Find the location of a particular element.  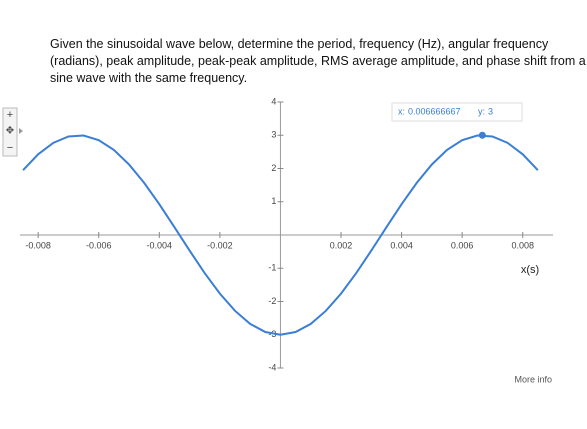

y-tick-label: -2 is located at coordinates (272, 301).